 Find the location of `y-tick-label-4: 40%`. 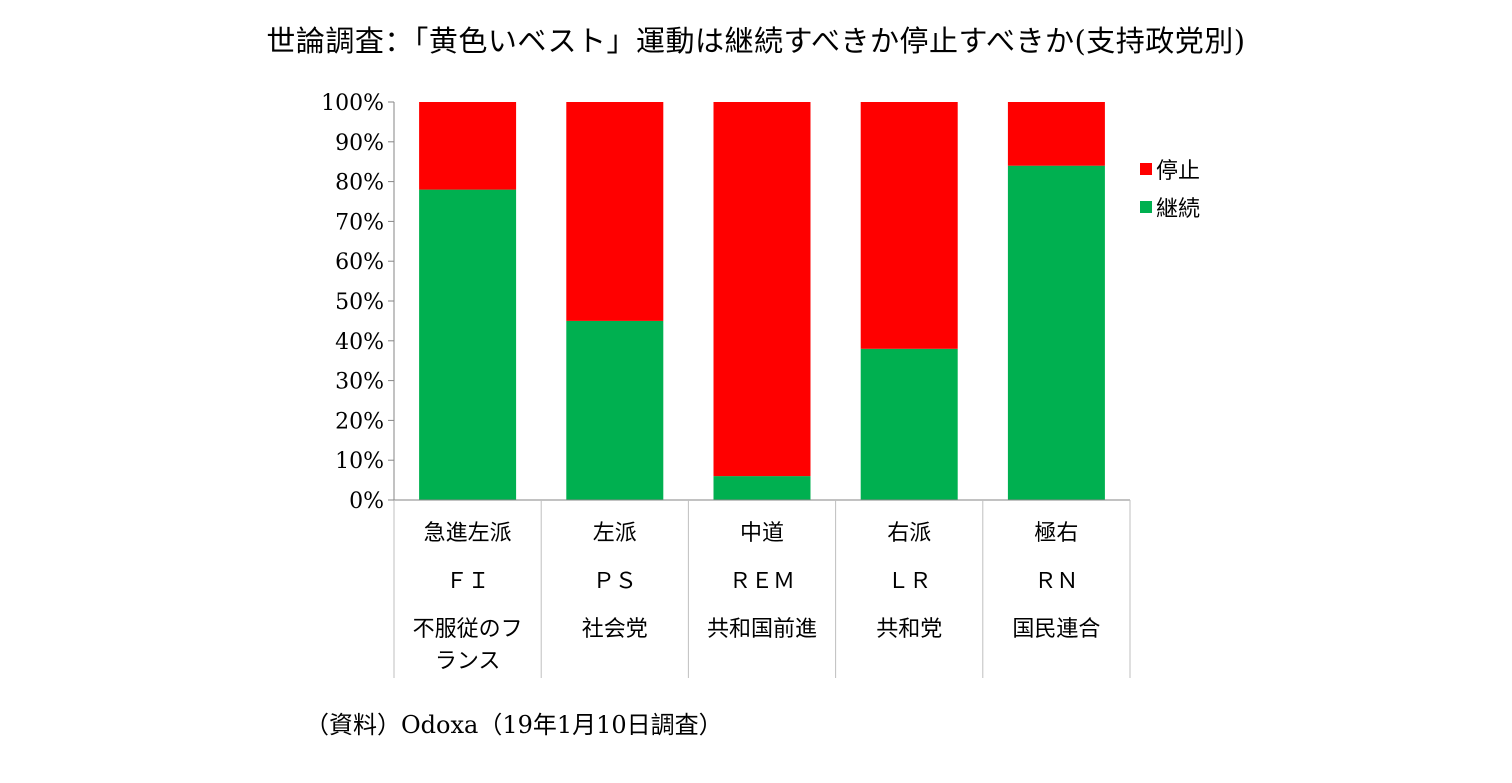

y-tick-label-4: 40% is located at coordinates (359, 342).